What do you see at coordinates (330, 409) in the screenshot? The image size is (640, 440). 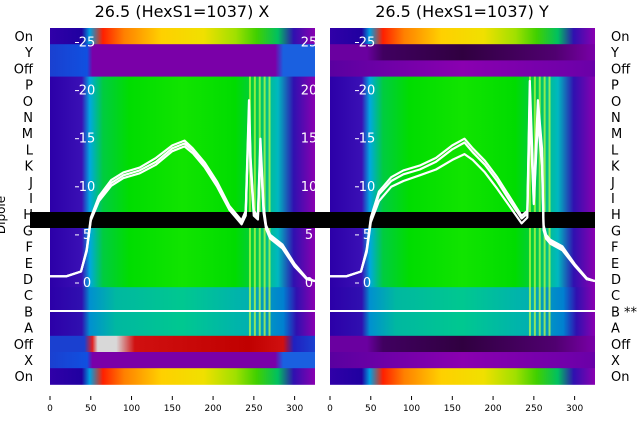 I see `x-tick-label: 0` at bounding box center [330, 409].